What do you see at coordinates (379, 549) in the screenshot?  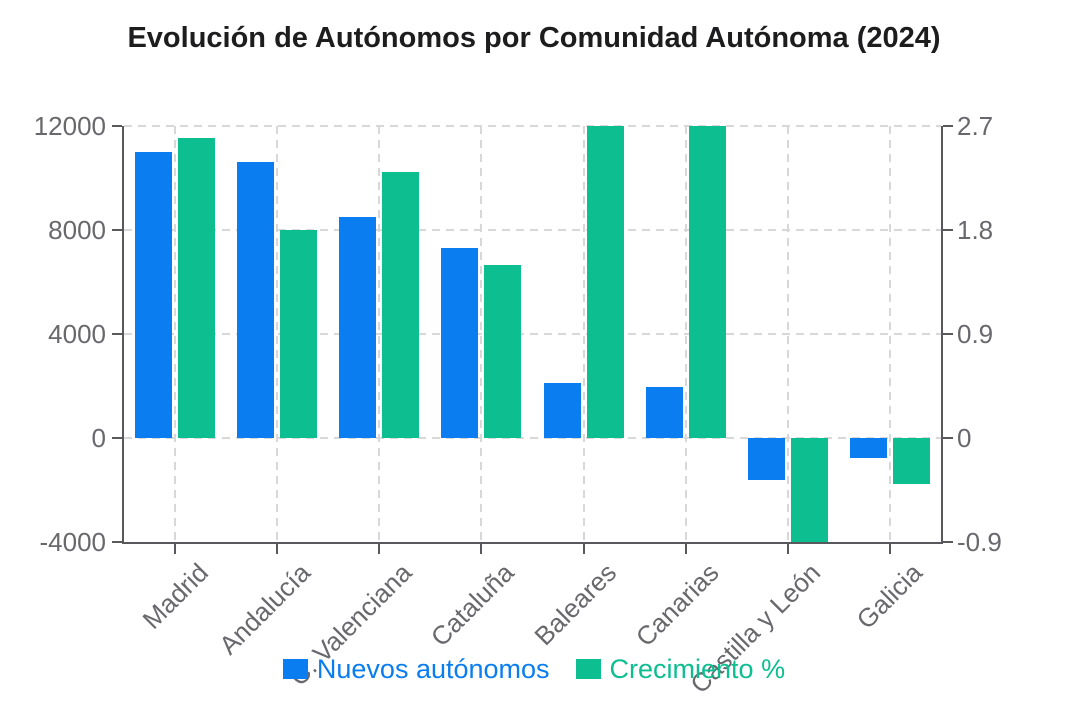 I see `x-tick-c-valenciana` at bounding box center [379, 549].